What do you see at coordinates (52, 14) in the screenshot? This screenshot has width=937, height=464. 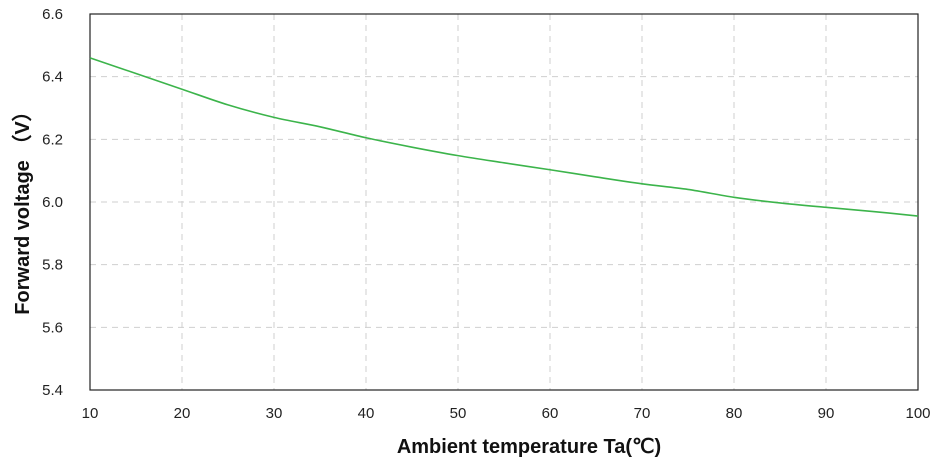 I see `y-tick-label: 6.6` at bounding box center [52, 14].